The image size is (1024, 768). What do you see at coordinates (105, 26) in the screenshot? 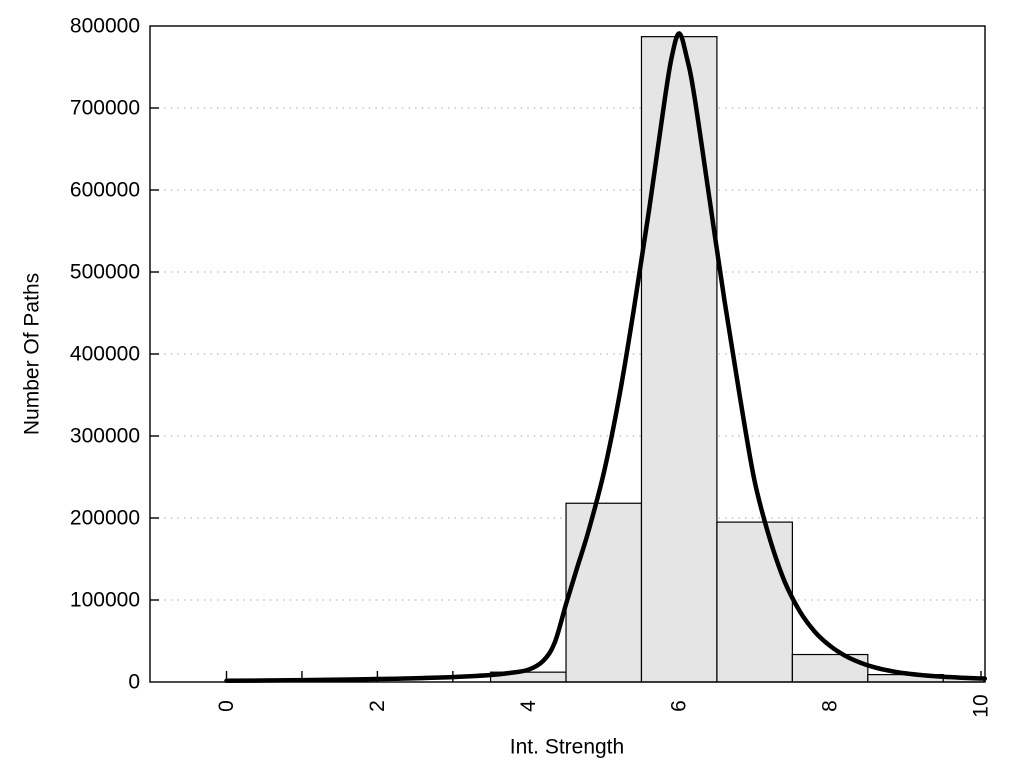
I see `y-tick-label: 800000` at bounding box center [105, 26].